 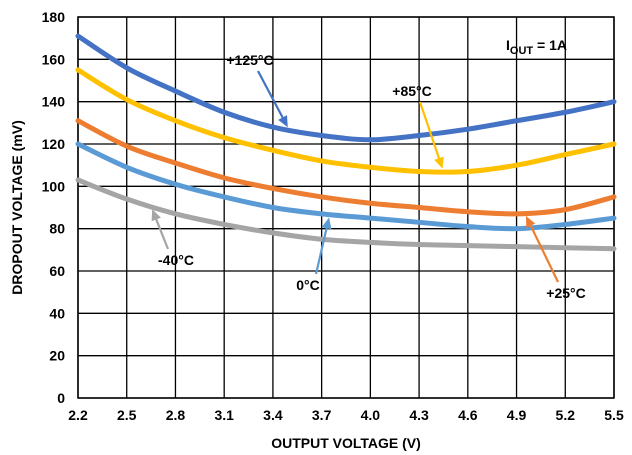 I want to click on x-tick-label: 5.5, so click(x=614, y=415).